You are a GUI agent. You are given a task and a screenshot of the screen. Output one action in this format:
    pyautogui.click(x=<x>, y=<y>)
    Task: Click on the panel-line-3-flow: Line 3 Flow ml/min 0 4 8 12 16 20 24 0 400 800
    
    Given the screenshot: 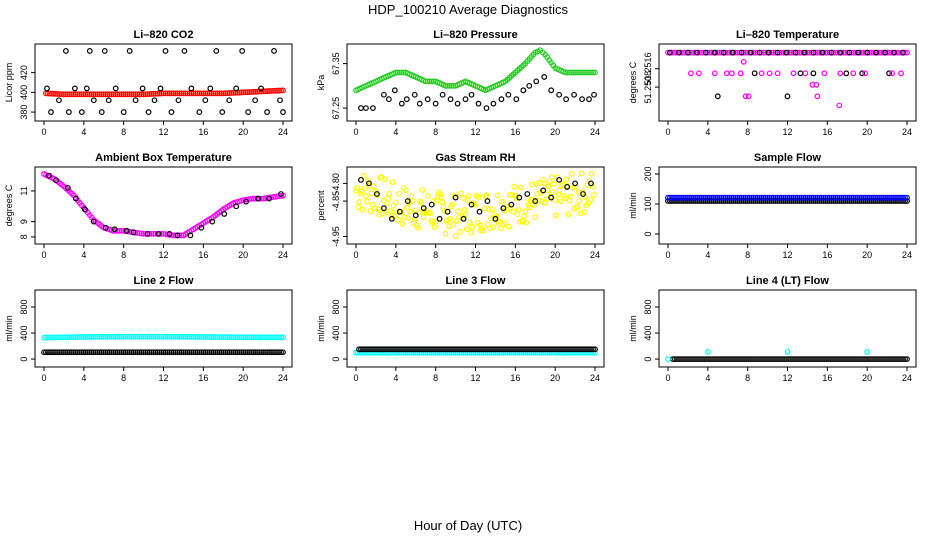 What is the action you would take?
    pyautogui.click(x=460, y=329)
    